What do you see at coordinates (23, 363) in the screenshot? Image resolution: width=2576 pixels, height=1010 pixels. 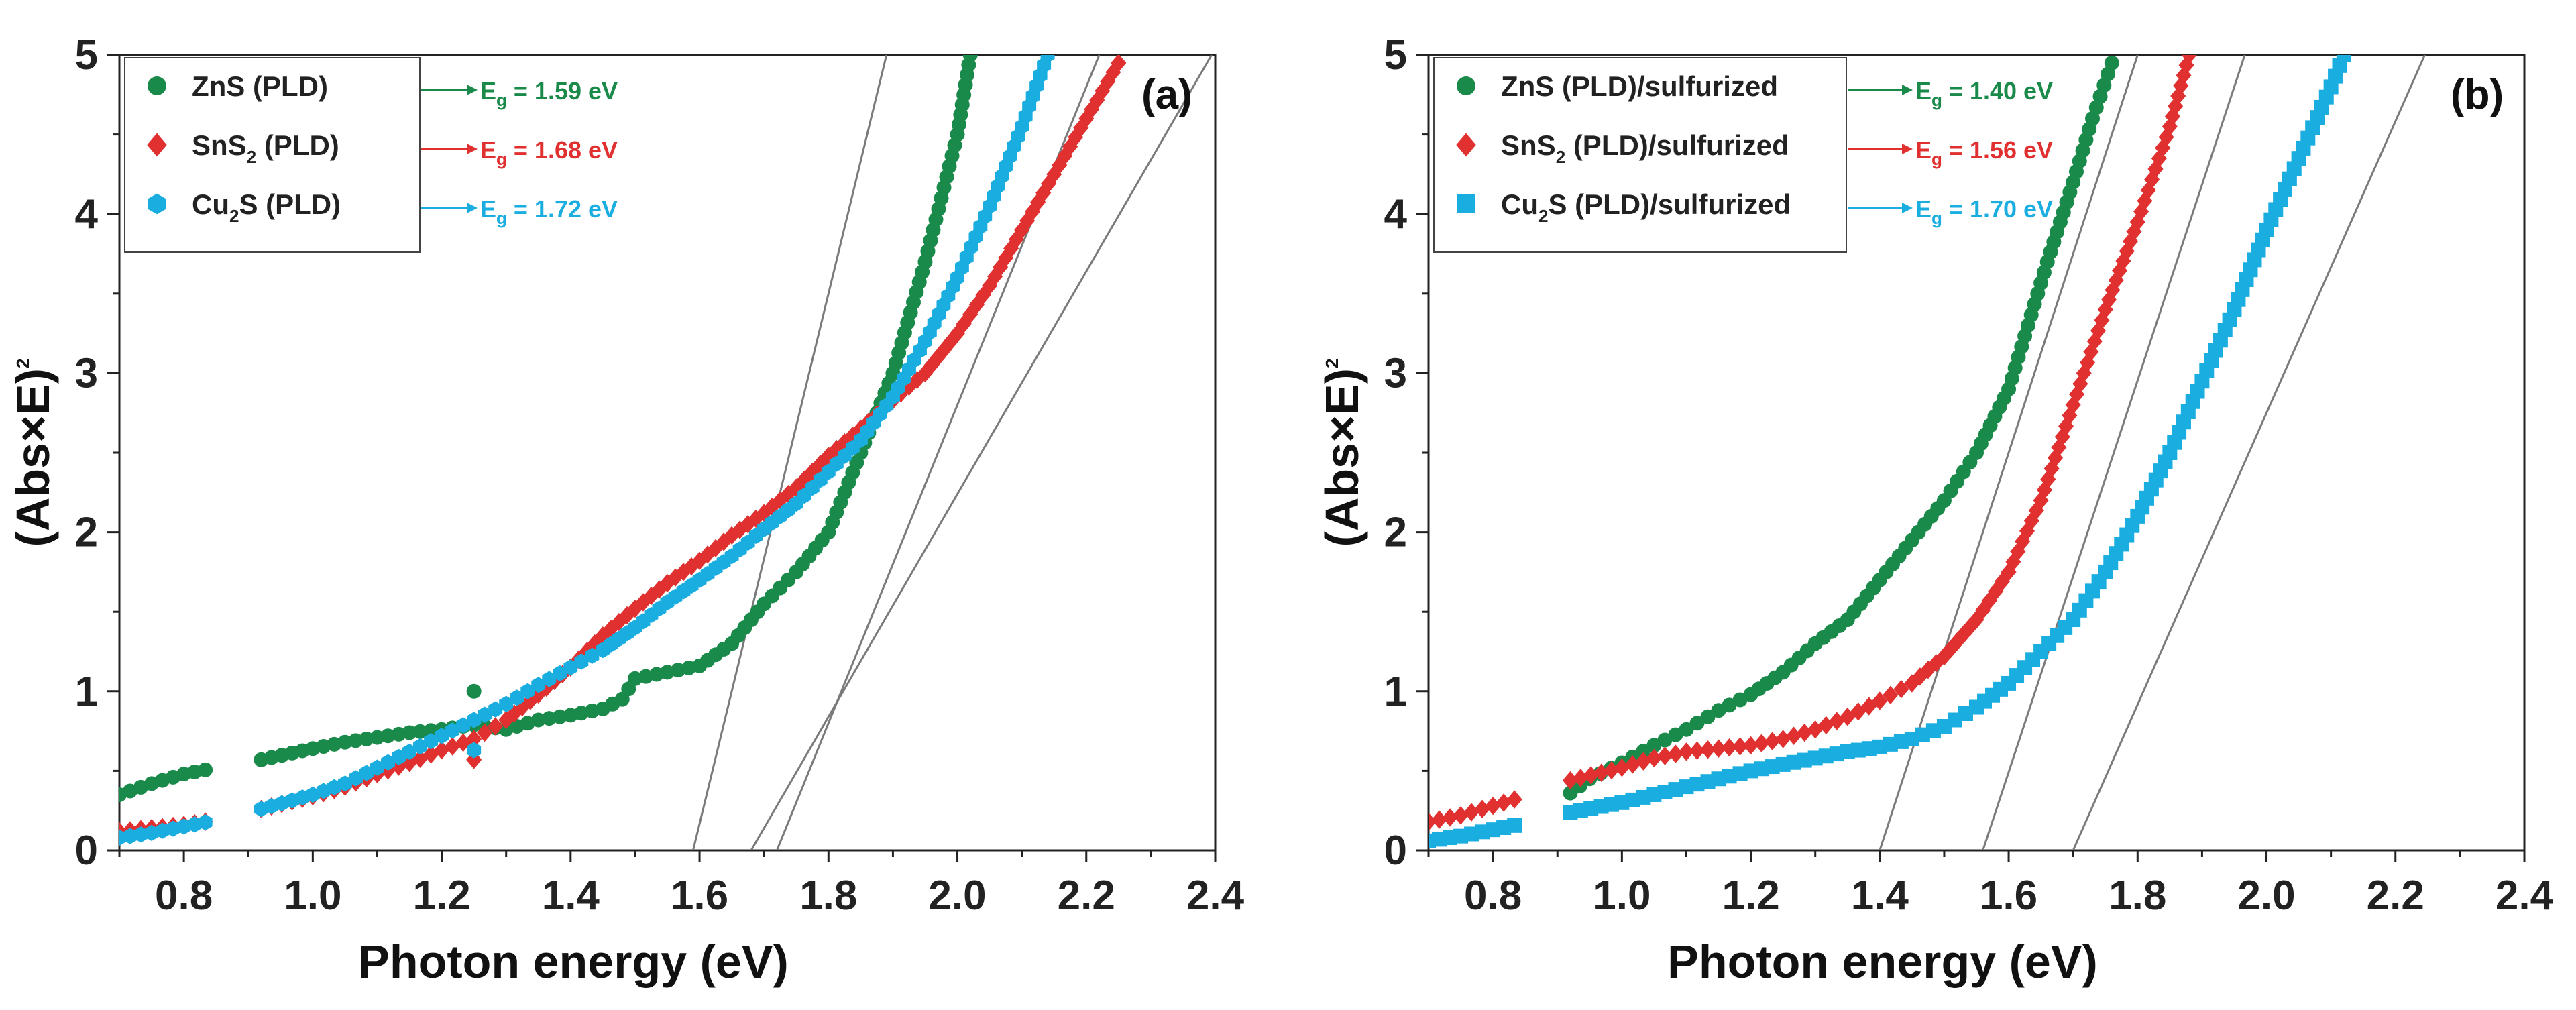 I see `y-axis-title-sup: 2` at bounding box center [23, 363].